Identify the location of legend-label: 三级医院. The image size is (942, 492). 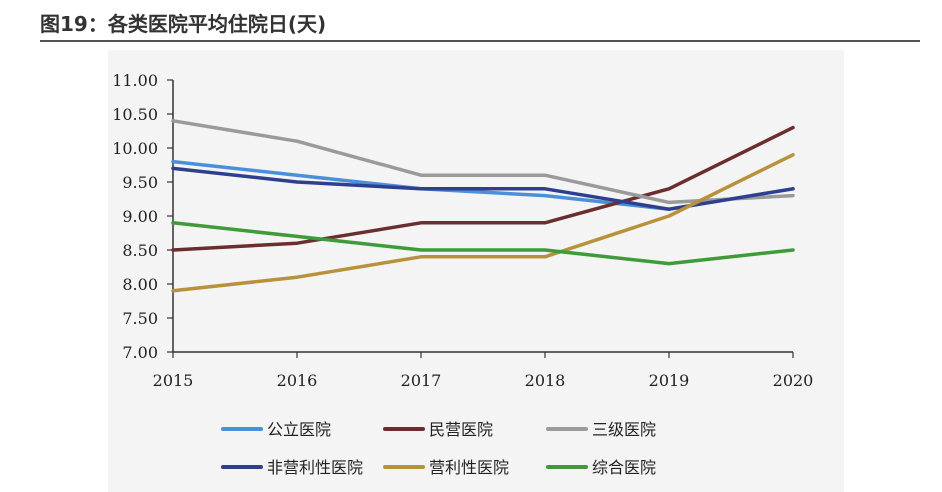
(624, 429).